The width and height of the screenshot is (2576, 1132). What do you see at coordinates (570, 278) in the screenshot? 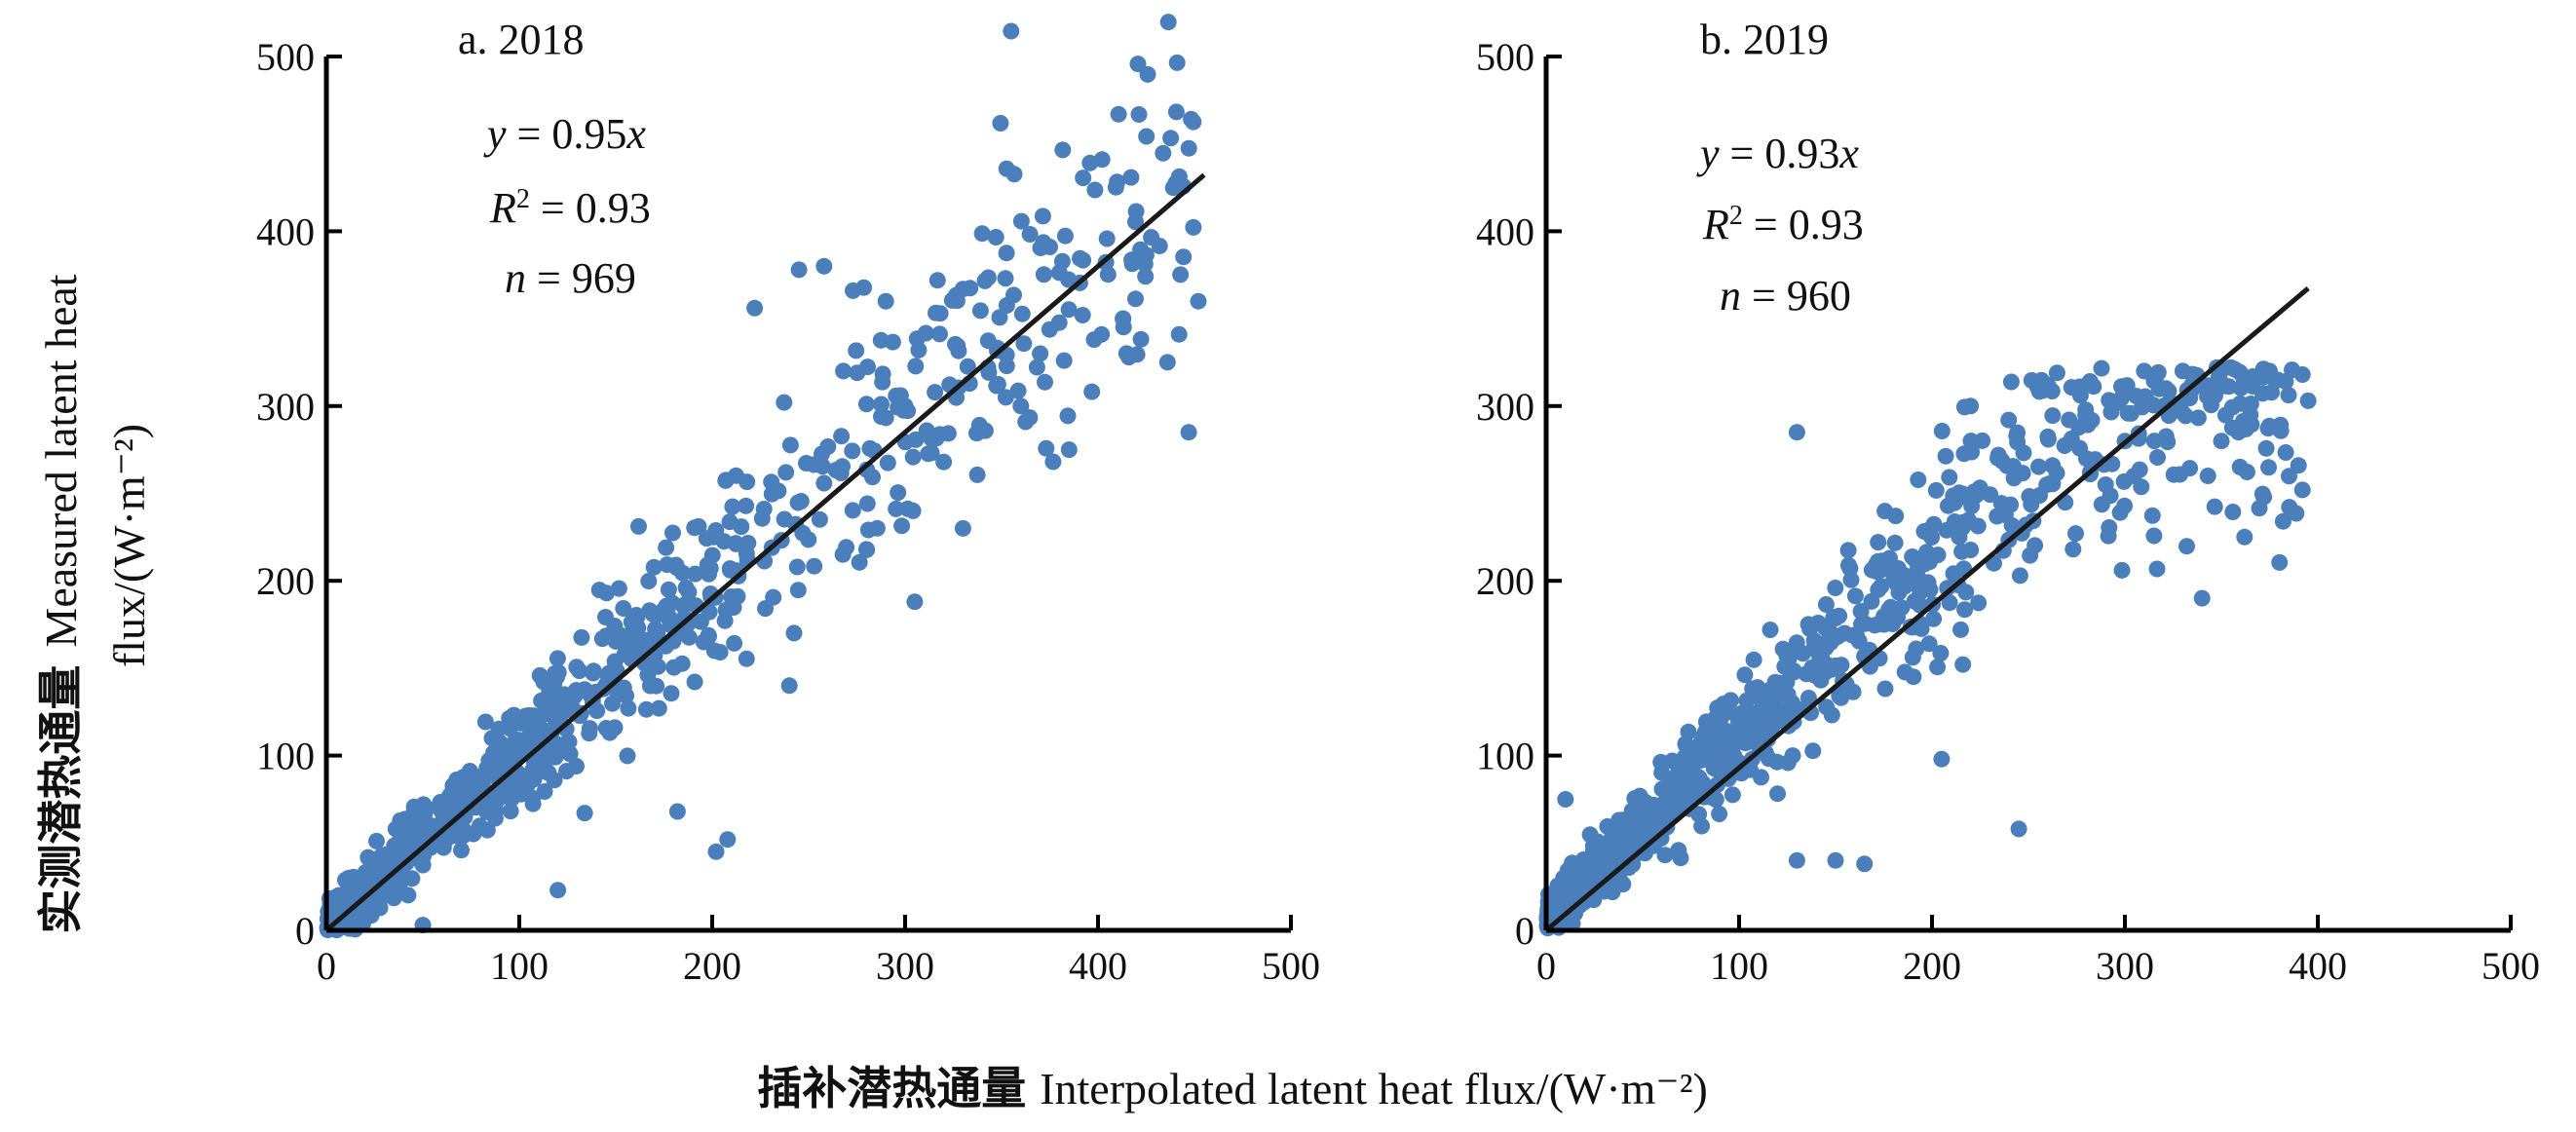
I see `n-count-2018: n = 969` at bounding box center [570, 278].